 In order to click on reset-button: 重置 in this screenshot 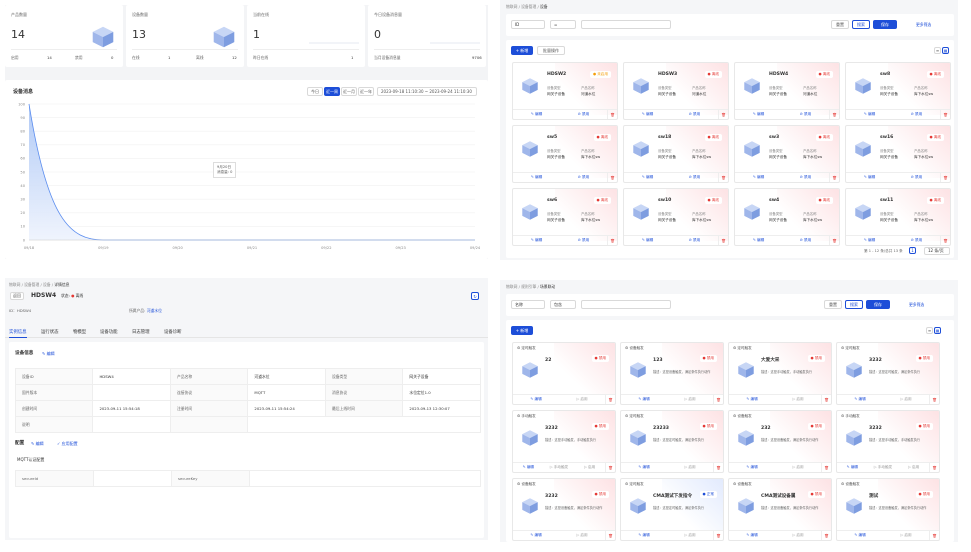, I will do `click(840, 24)`.